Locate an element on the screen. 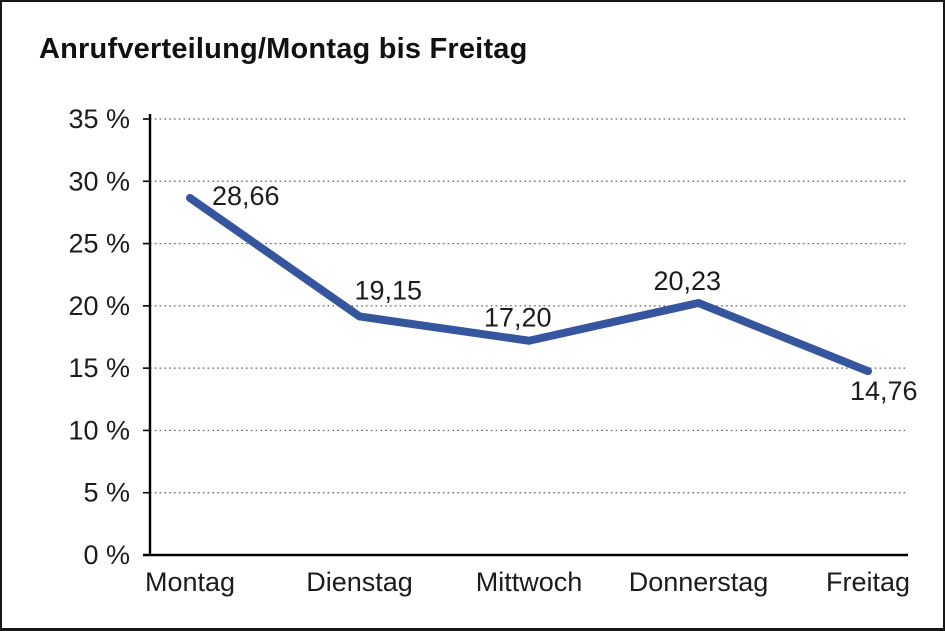 The height and width of the screenshot is (633, 945). data-label: 20,23 is located at coordinates (688, 281).